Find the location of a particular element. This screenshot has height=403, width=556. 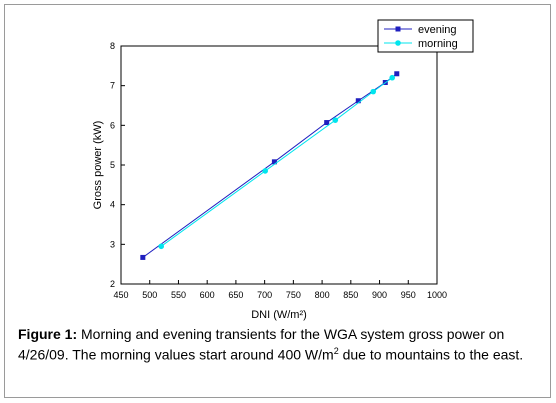

y-tick-label: 5 is located at coordinates (112, 165).